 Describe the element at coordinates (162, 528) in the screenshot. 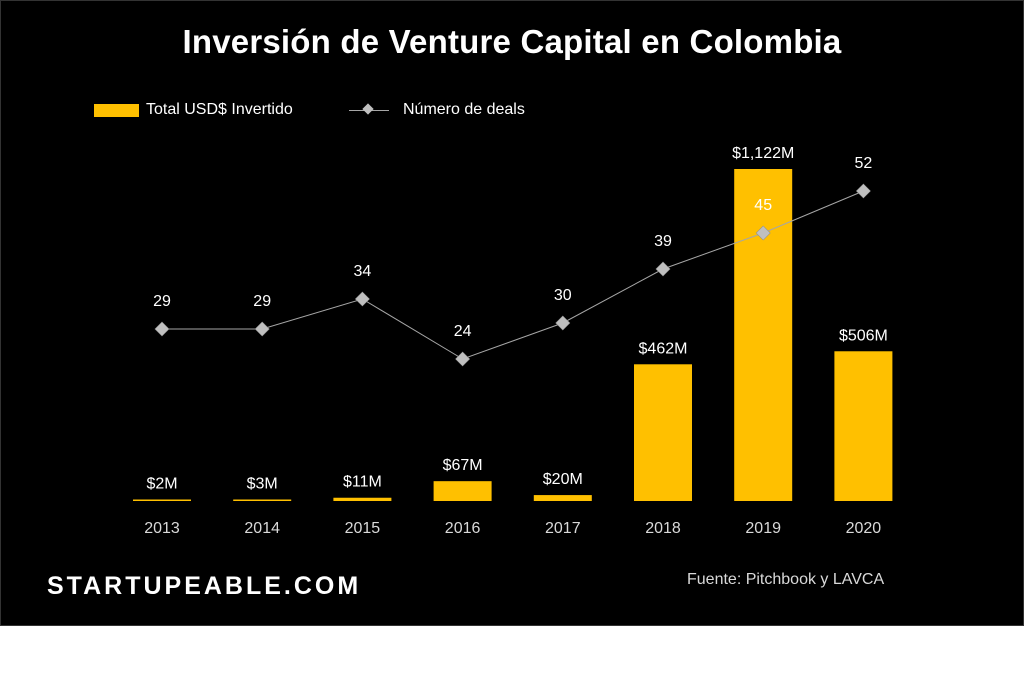

I see `x-tick-2013: 2013` at that location.